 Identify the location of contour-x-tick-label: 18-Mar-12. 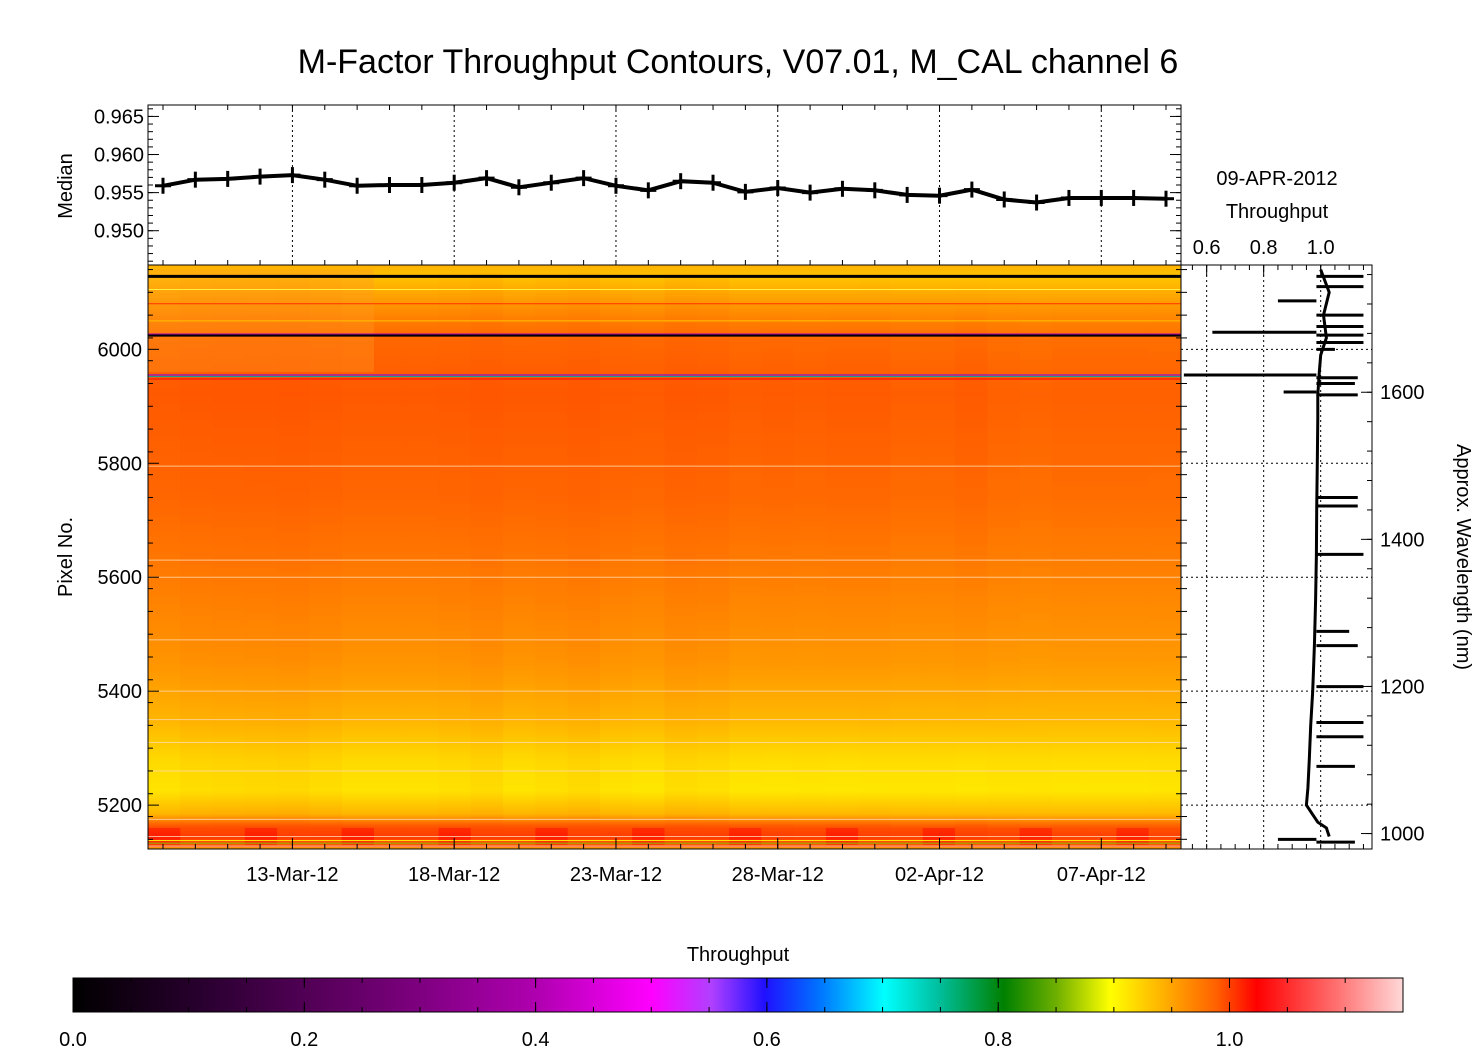
(454, 875).